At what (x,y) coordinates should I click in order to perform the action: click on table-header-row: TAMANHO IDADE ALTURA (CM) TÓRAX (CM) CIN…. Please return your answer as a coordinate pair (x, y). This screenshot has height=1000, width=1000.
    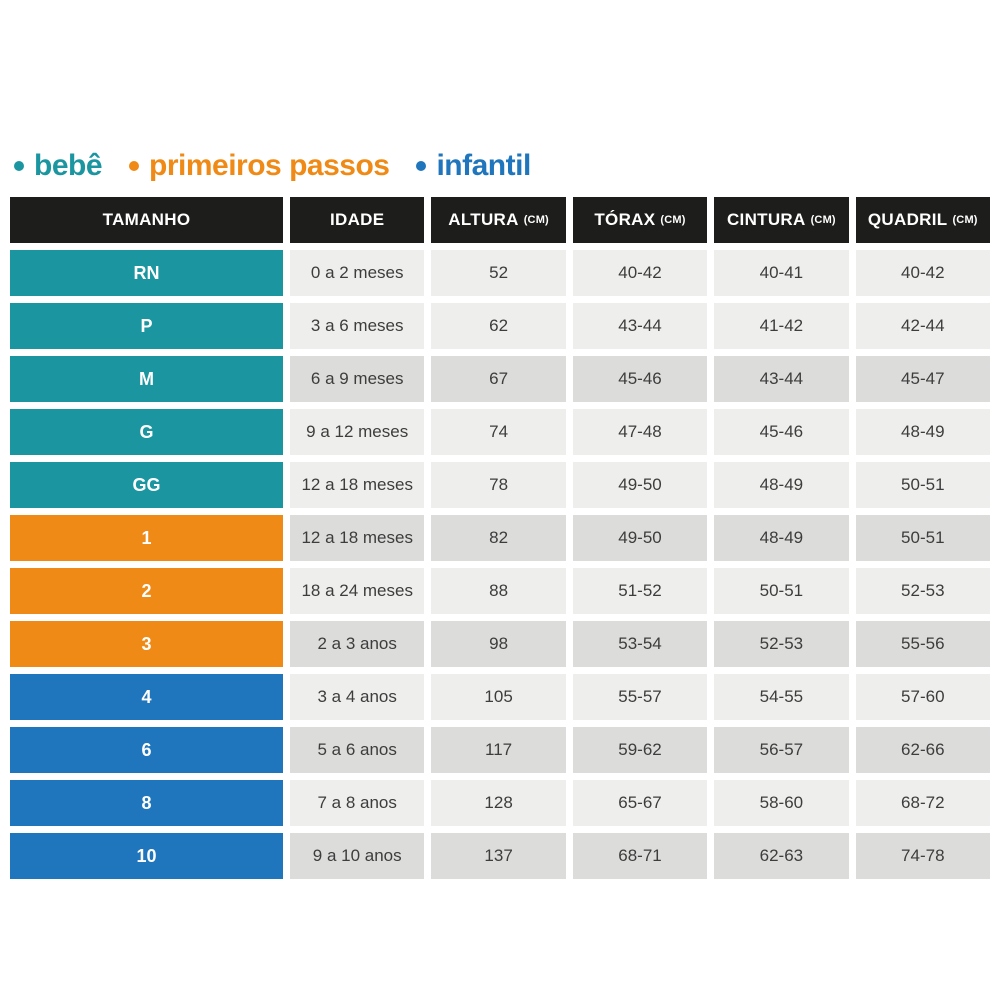
    Looking at the image, I should click on (500, 220).